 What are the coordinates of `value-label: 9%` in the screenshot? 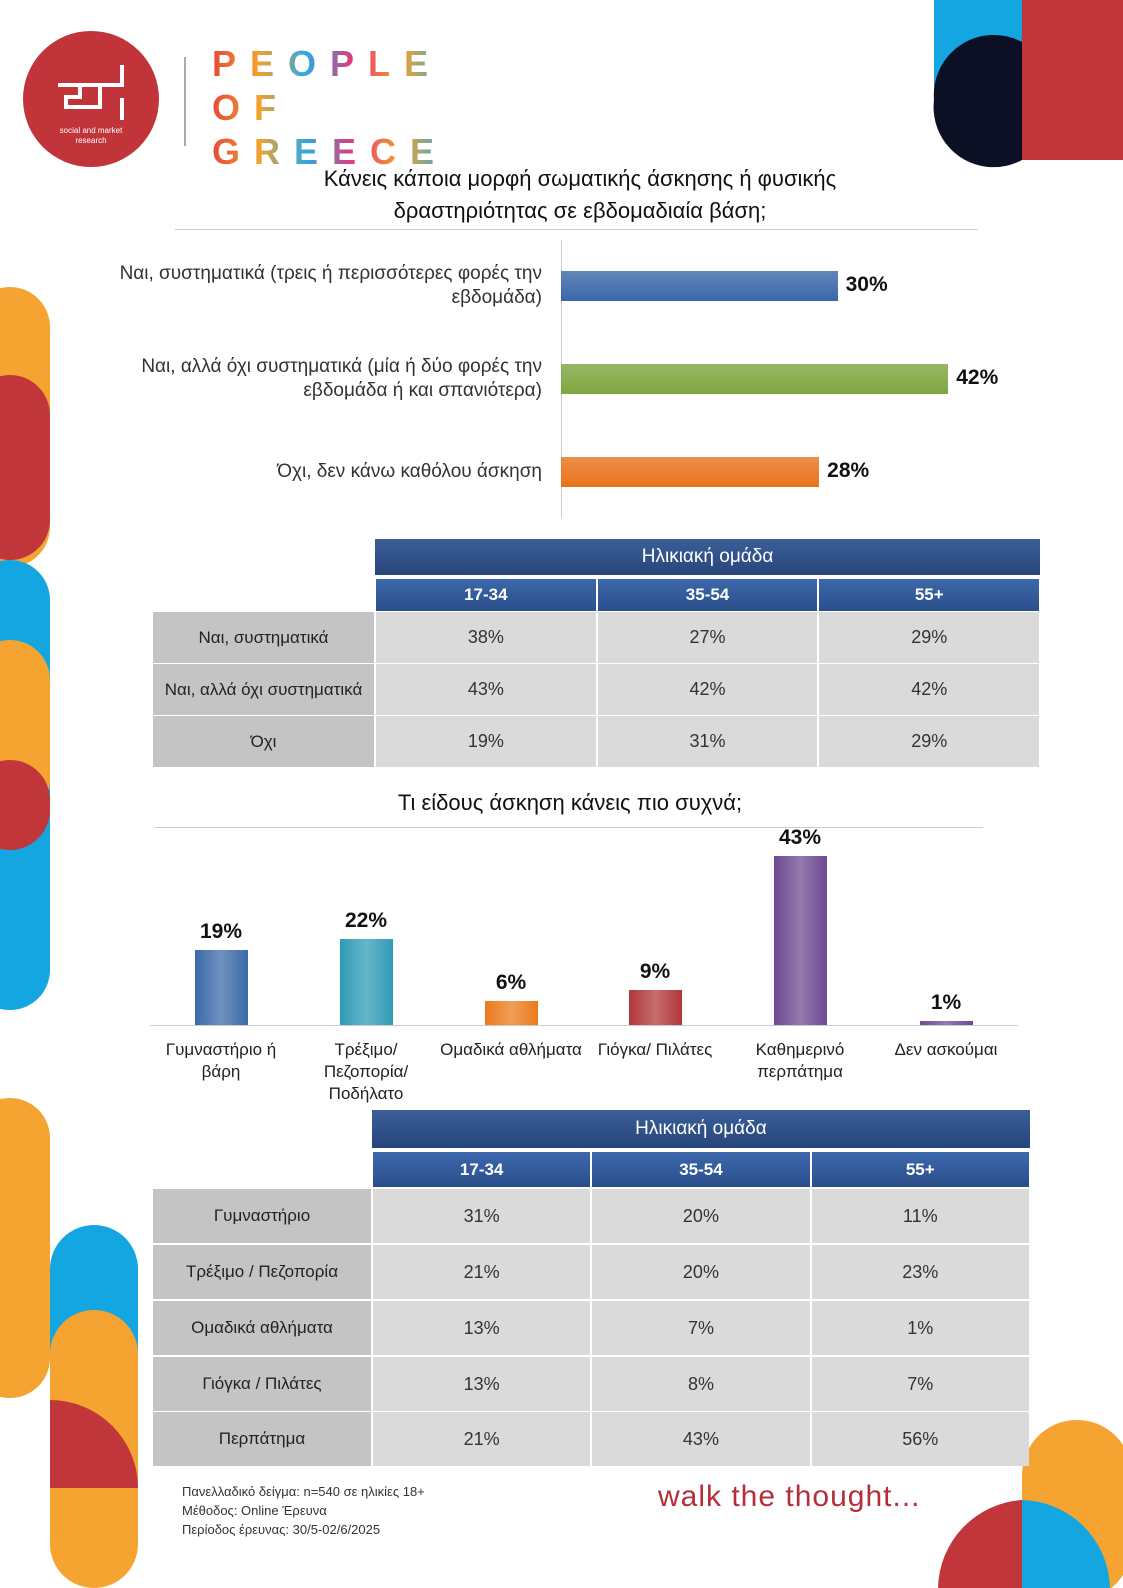 It's located at (655, 971).